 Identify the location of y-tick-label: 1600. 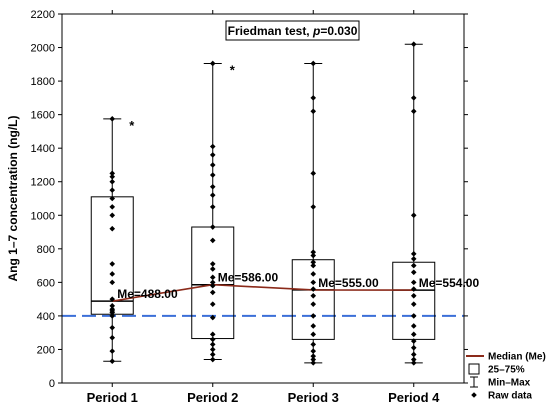
(43, 116).